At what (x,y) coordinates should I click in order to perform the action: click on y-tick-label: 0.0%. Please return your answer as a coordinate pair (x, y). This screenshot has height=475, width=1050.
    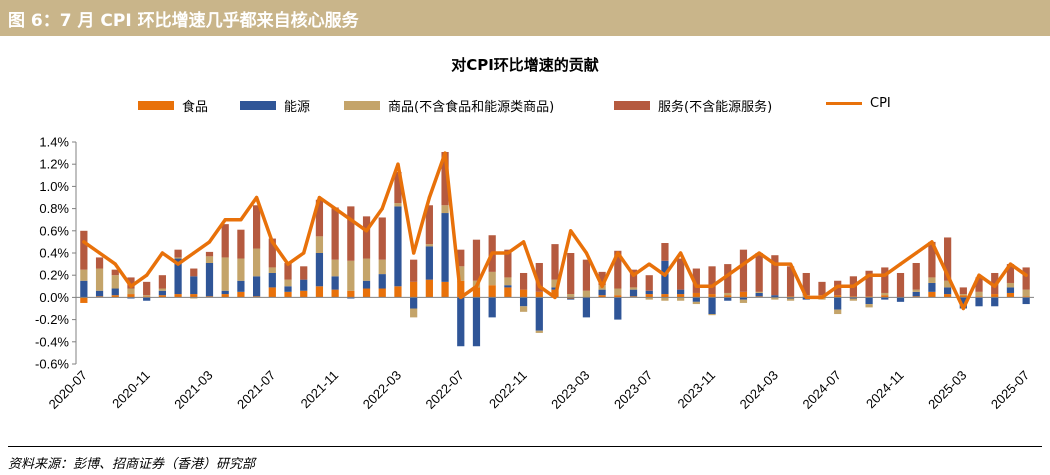
    Looking at the image, I should click on (54, 297).